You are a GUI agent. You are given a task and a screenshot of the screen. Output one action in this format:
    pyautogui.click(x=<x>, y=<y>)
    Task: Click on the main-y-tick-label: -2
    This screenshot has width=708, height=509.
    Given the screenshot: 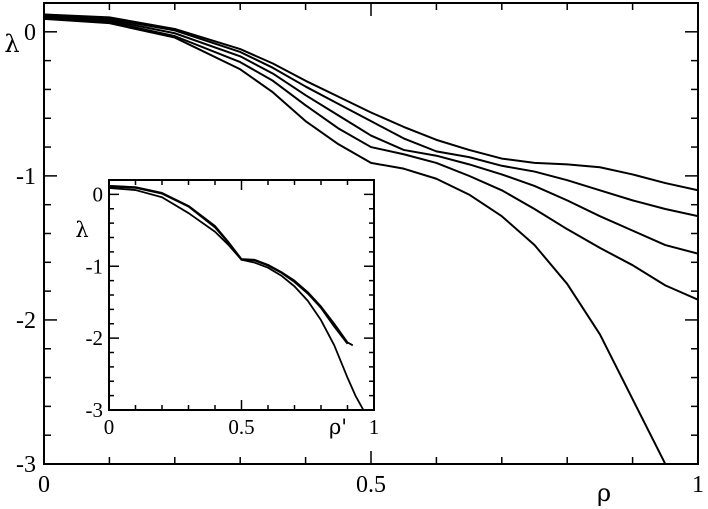 What is the action you would take?
    pyautogui.click(x=26, y=321)
    